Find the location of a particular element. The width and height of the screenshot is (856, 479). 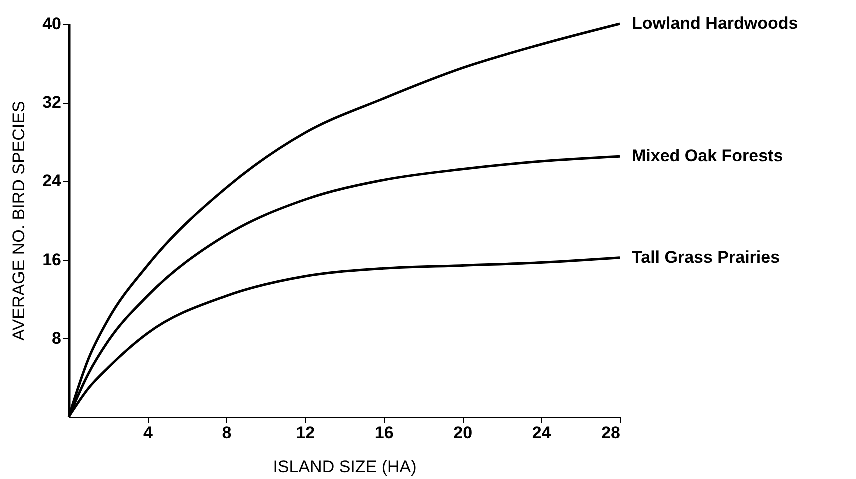

y-tick-label: 16 is located at coordinates (52, 260).